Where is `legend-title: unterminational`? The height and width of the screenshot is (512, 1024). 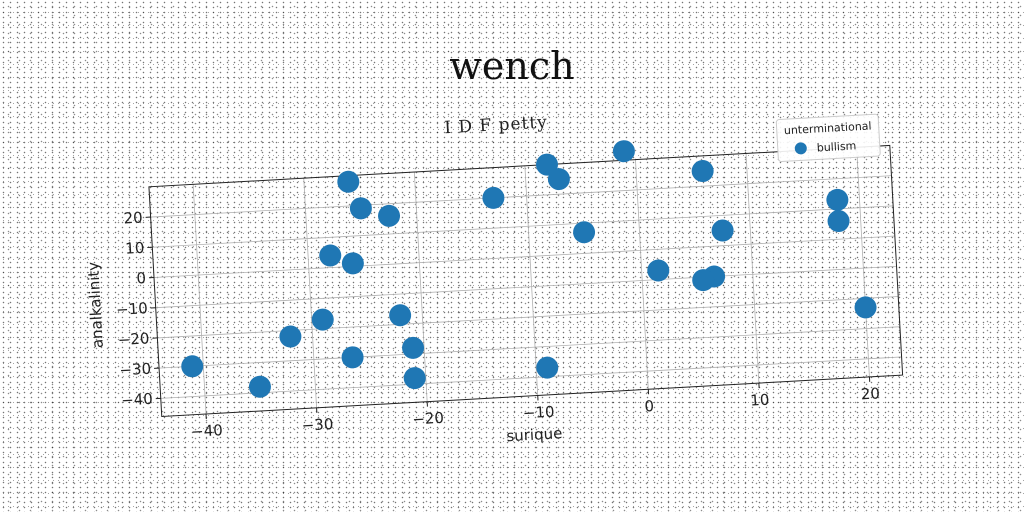
legend-title: unterminational is located at coordinates (828, 128).